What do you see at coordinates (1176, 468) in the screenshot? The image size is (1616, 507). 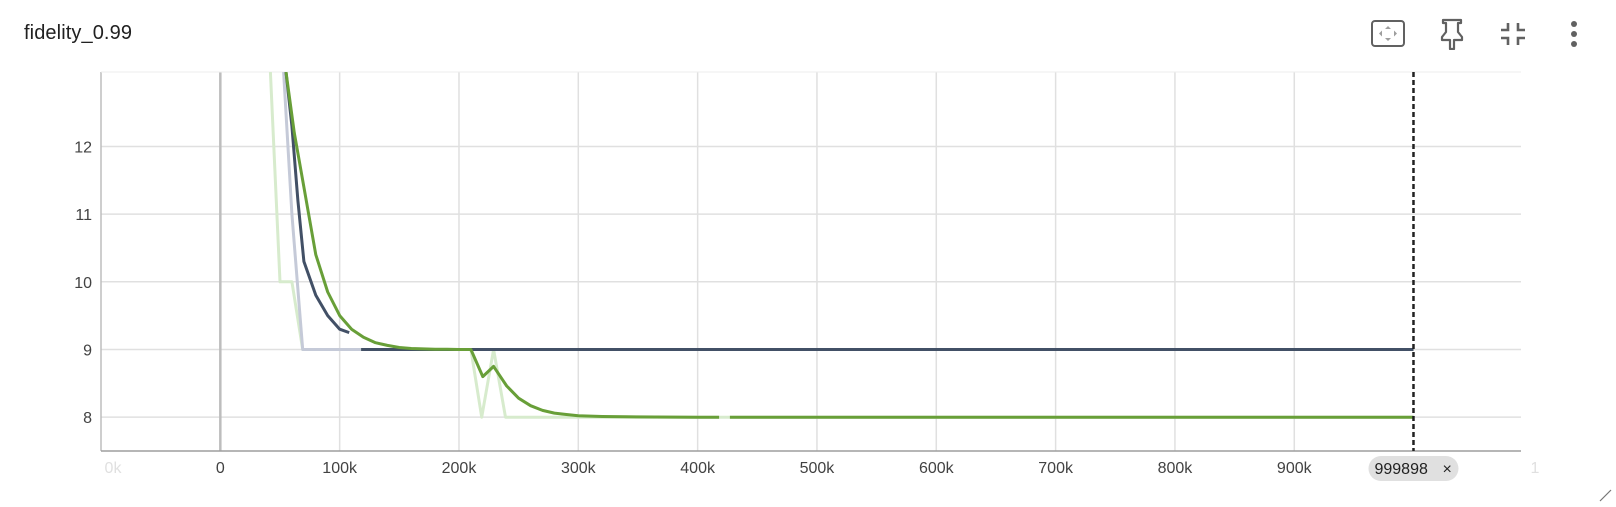 I see `x-tick-label: 800k` at bounding box center [1176, 468].